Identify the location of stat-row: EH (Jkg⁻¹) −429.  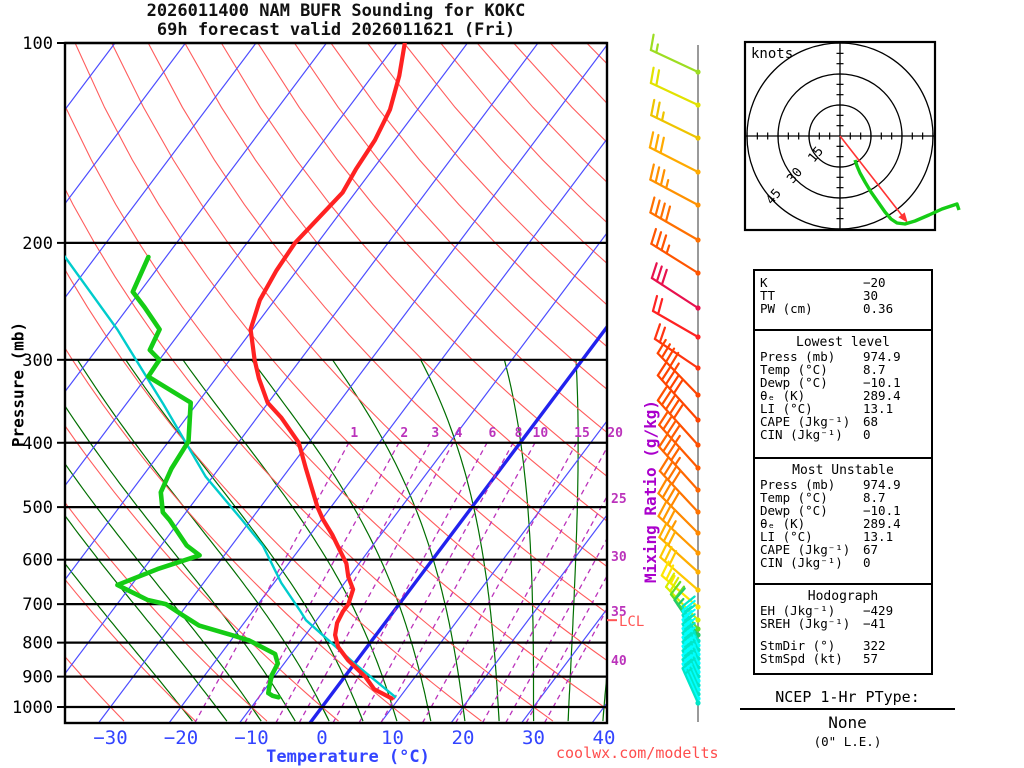
(843, 610).